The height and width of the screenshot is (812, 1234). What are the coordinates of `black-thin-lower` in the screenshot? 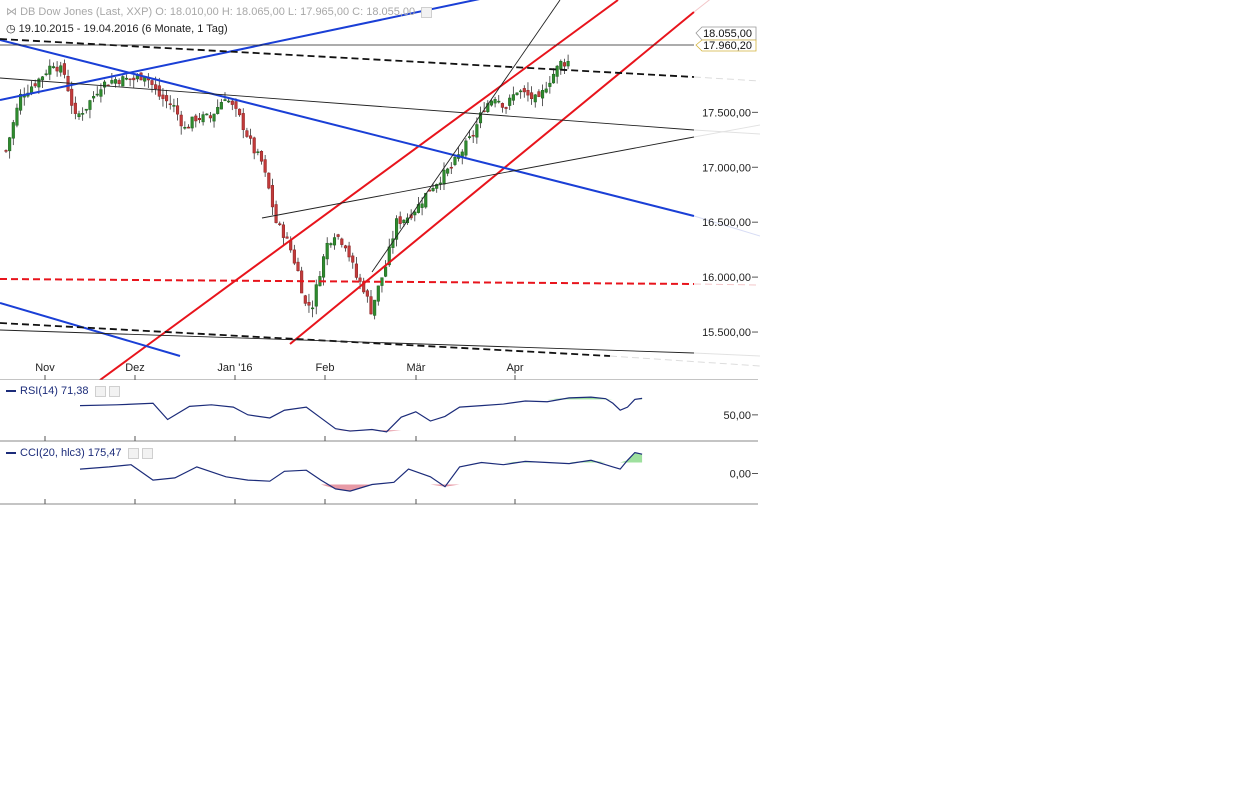 It's located at (347, 341).